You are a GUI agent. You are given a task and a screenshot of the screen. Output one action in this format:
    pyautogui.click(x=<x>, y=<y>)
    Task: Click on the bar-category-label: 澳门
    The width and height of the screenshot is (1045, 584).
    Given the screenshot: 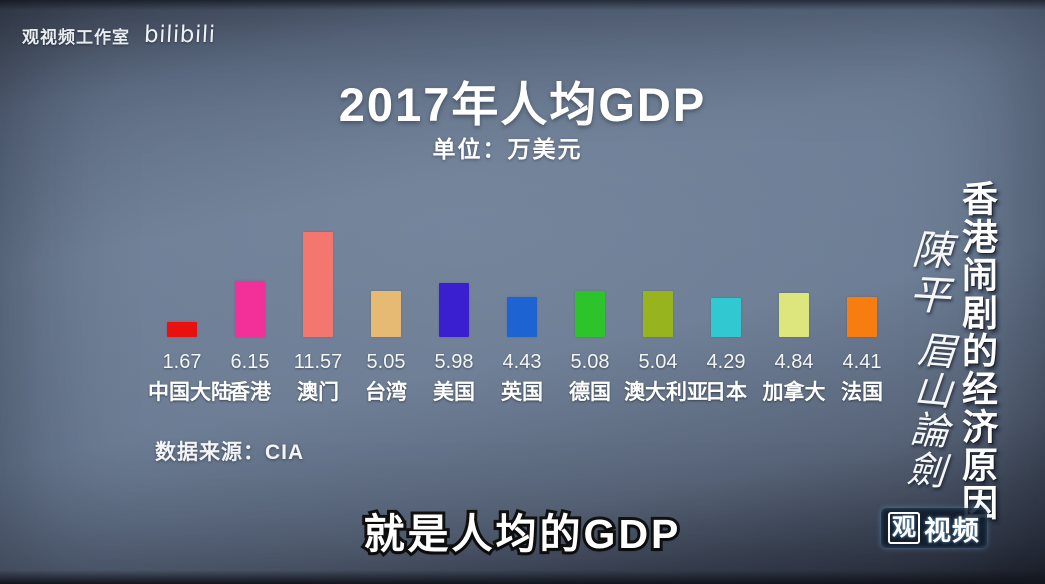 What is the action you would take?
    pyautogui.click(x=318, y=392)
    